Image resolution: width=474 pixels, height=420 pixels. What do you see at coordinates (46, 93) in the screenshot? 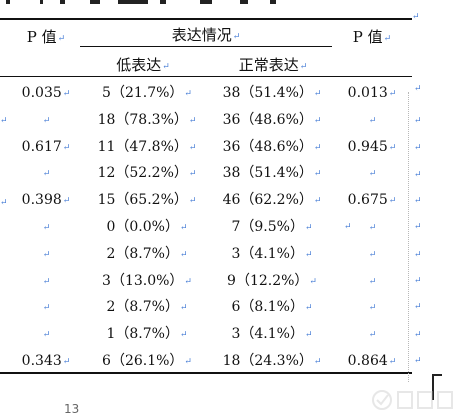
I see `cell-p-value: 0.035↵` at bounding box center [46, 93].